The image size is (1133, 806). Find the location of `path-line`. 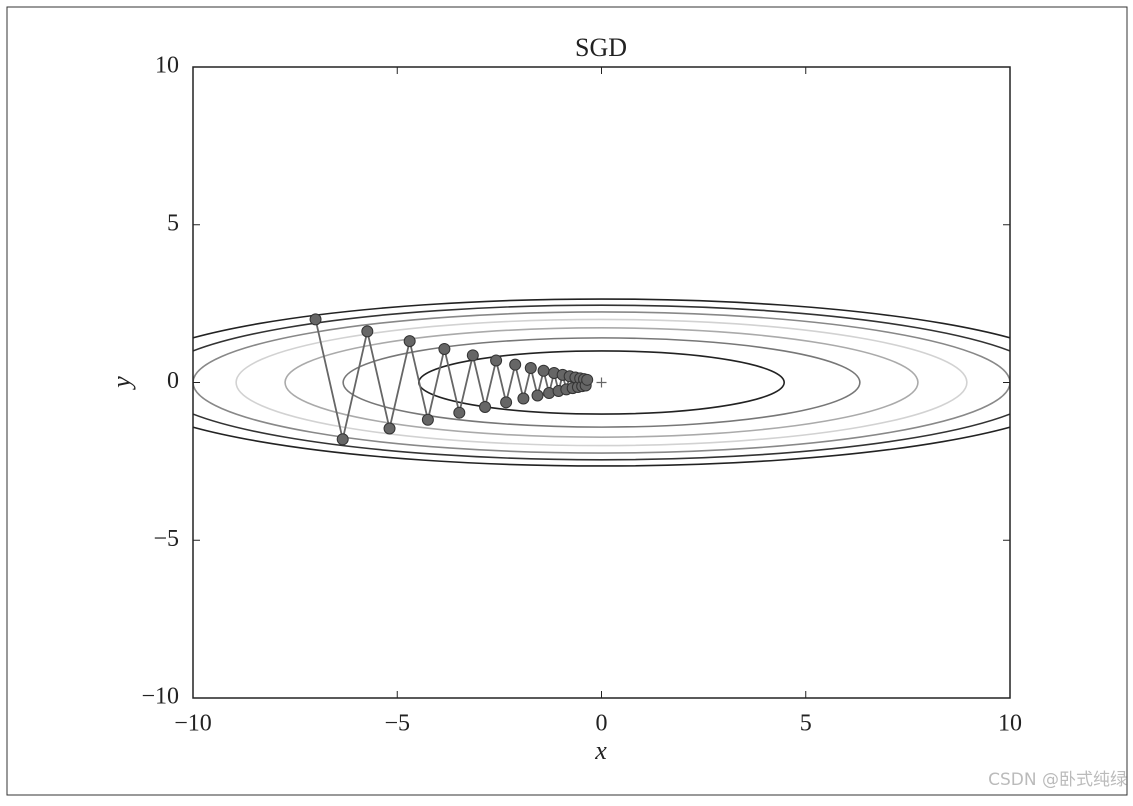

path-line is located at coordinates (451, 379).